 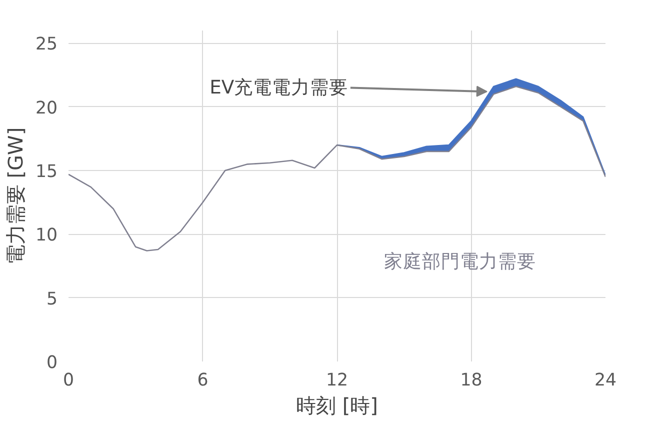 I want to click on x-tick-label: 18, so click(x=471, y=380).